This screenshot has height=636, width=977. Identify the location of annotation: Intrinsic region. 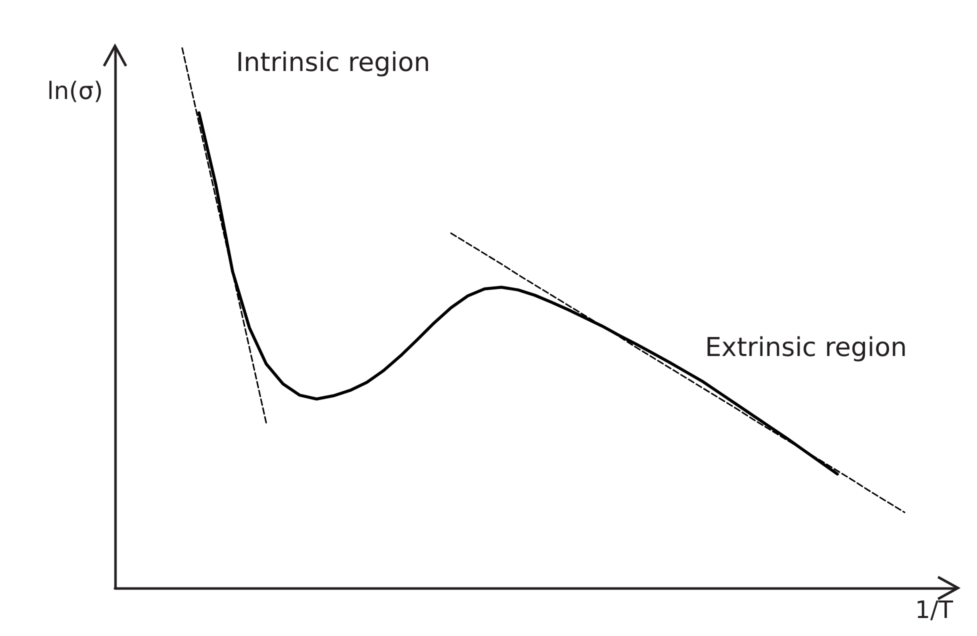
(333, 63).